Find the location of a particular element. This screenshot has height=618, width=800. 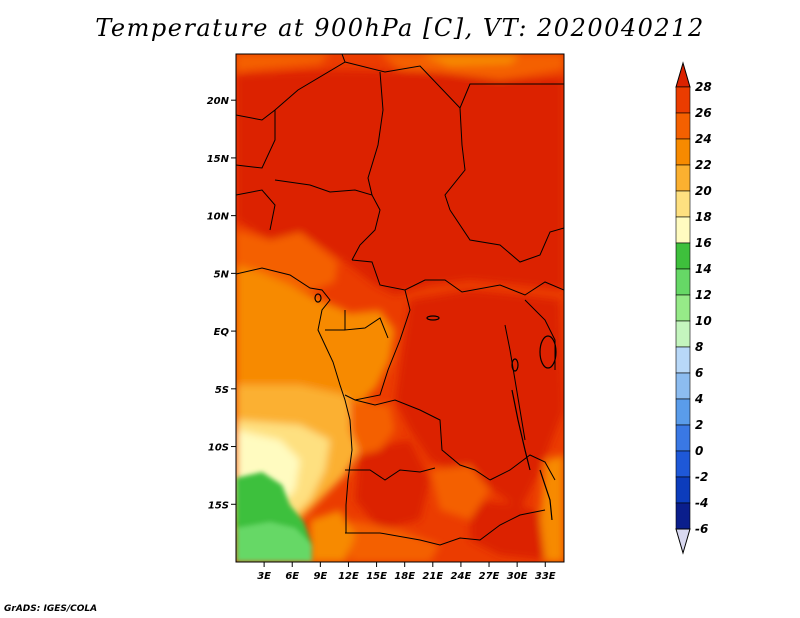

colorbar-label: 28 is located at coordinates (703, 87).